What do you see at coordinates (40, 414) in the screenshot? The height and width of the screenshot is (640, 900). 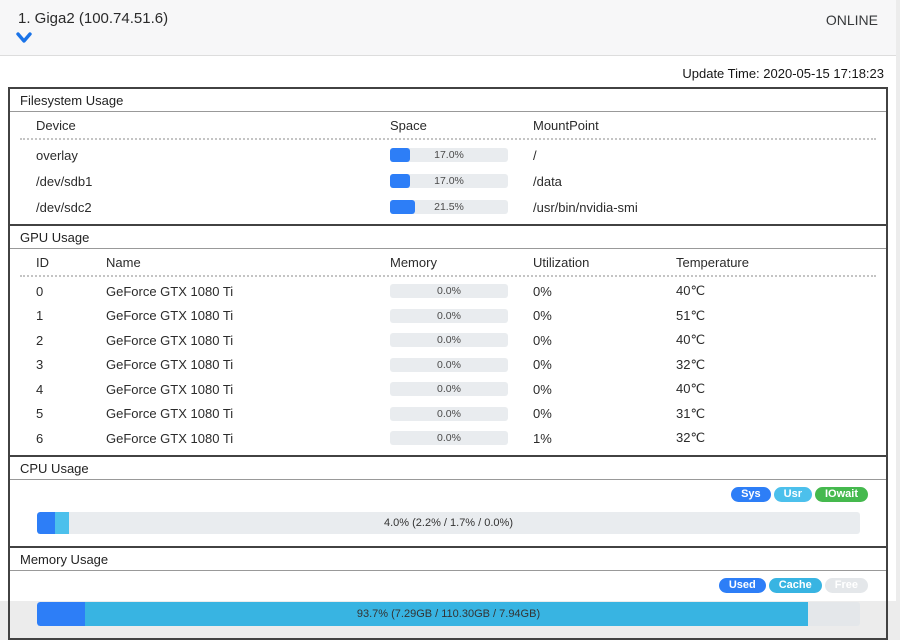 I see `gpu-id: 5` at bounding box center [40, 414].